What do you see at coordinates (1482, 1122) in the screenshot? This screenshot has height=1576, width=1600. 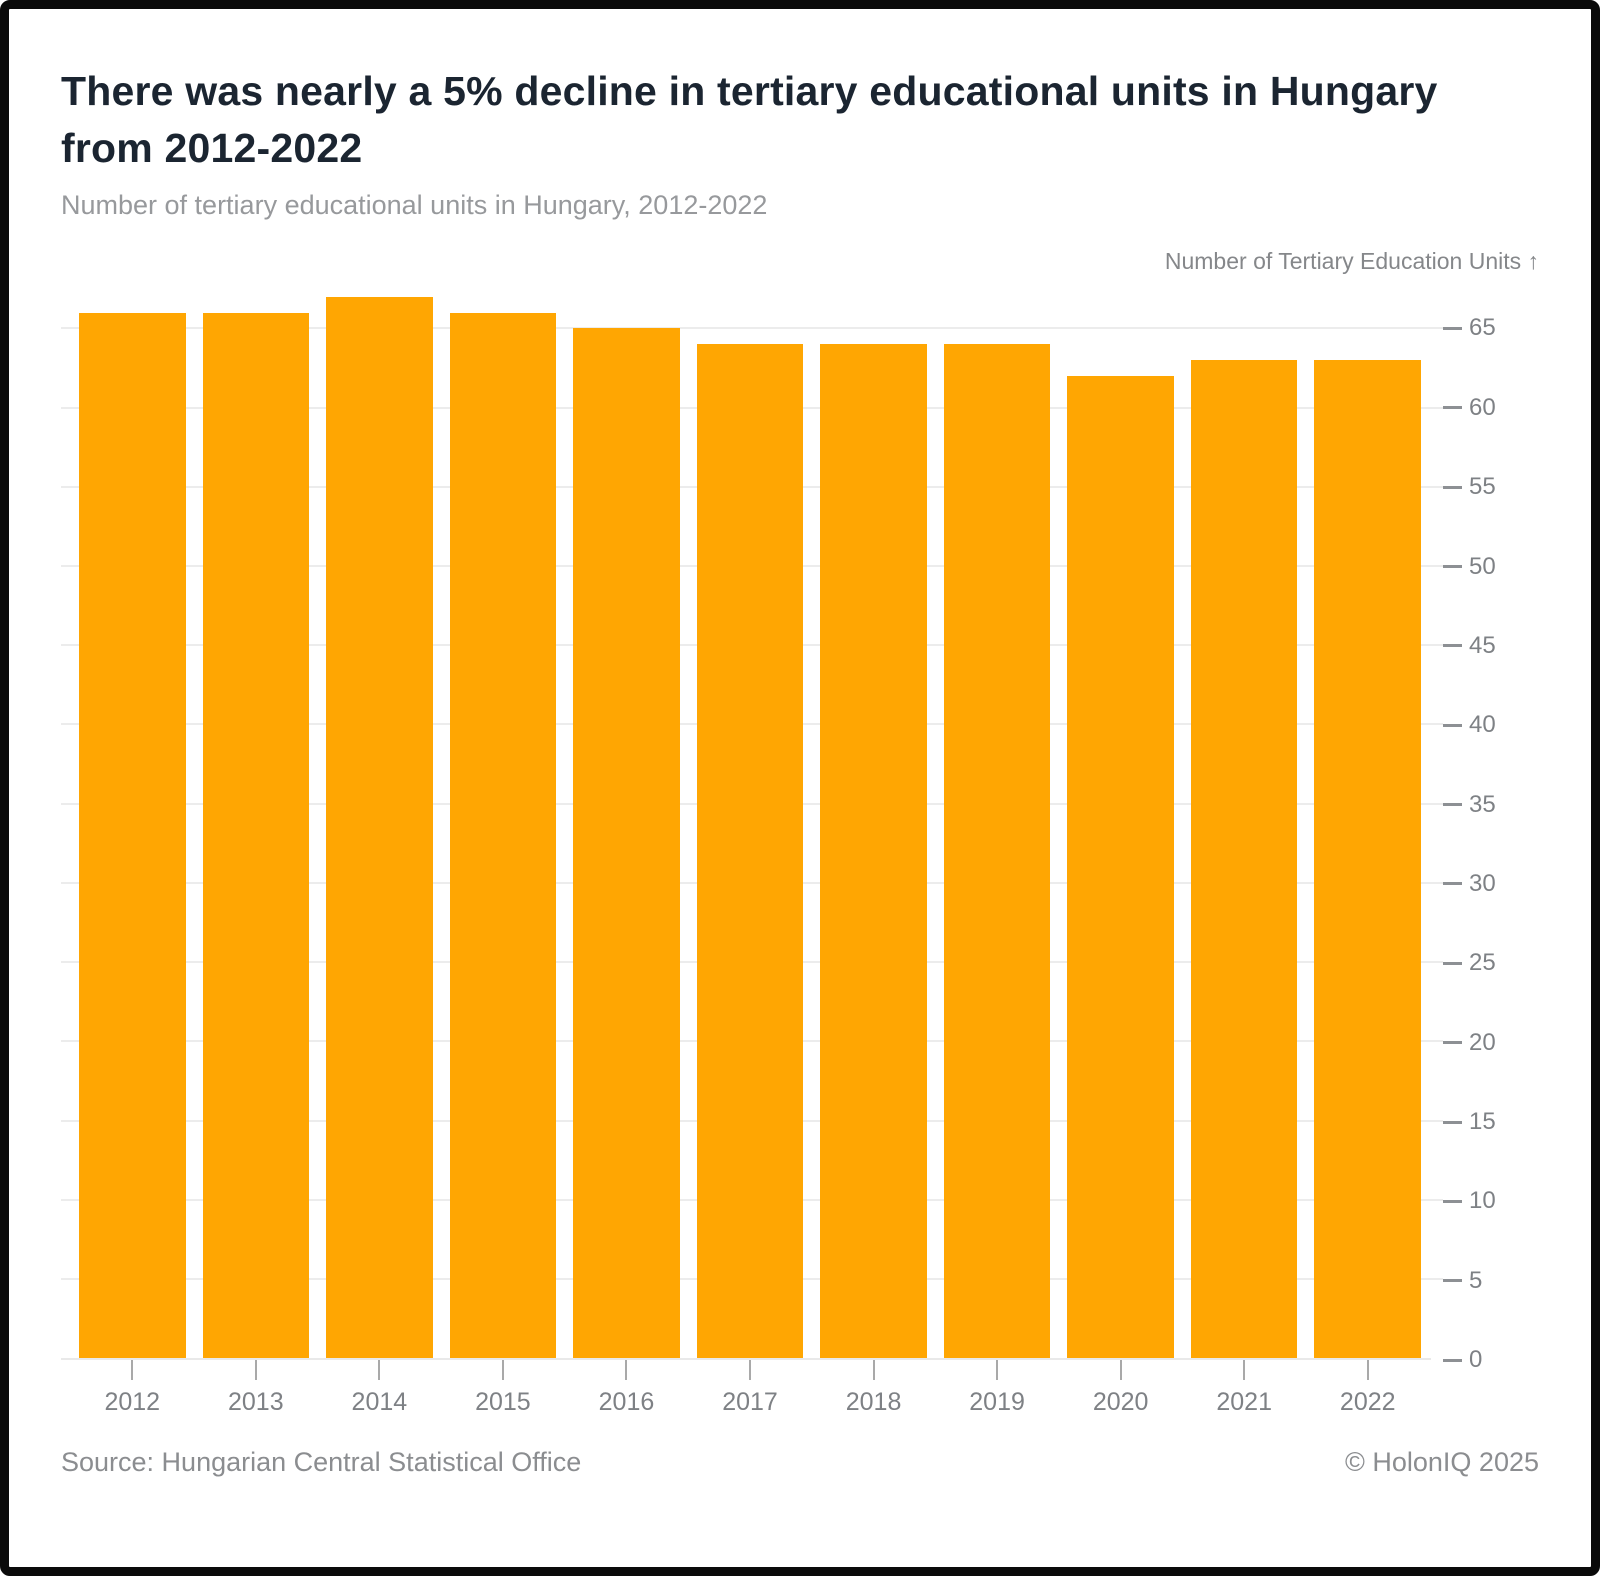 I see `y-tick-label: 15` at bounding box center [1482, 1122].